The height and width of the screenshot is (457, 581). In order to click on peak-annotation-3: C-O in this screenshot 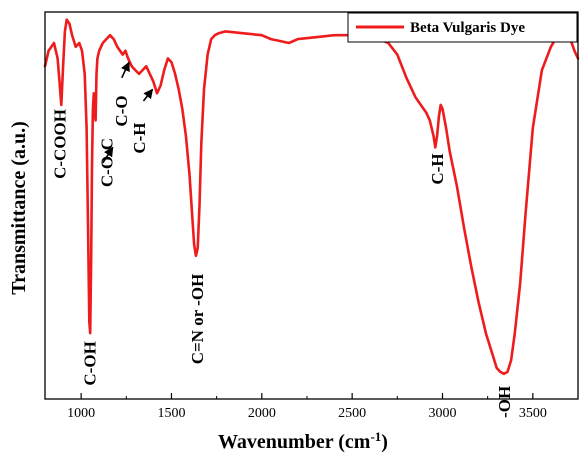, I will do `click(121, 110)`.